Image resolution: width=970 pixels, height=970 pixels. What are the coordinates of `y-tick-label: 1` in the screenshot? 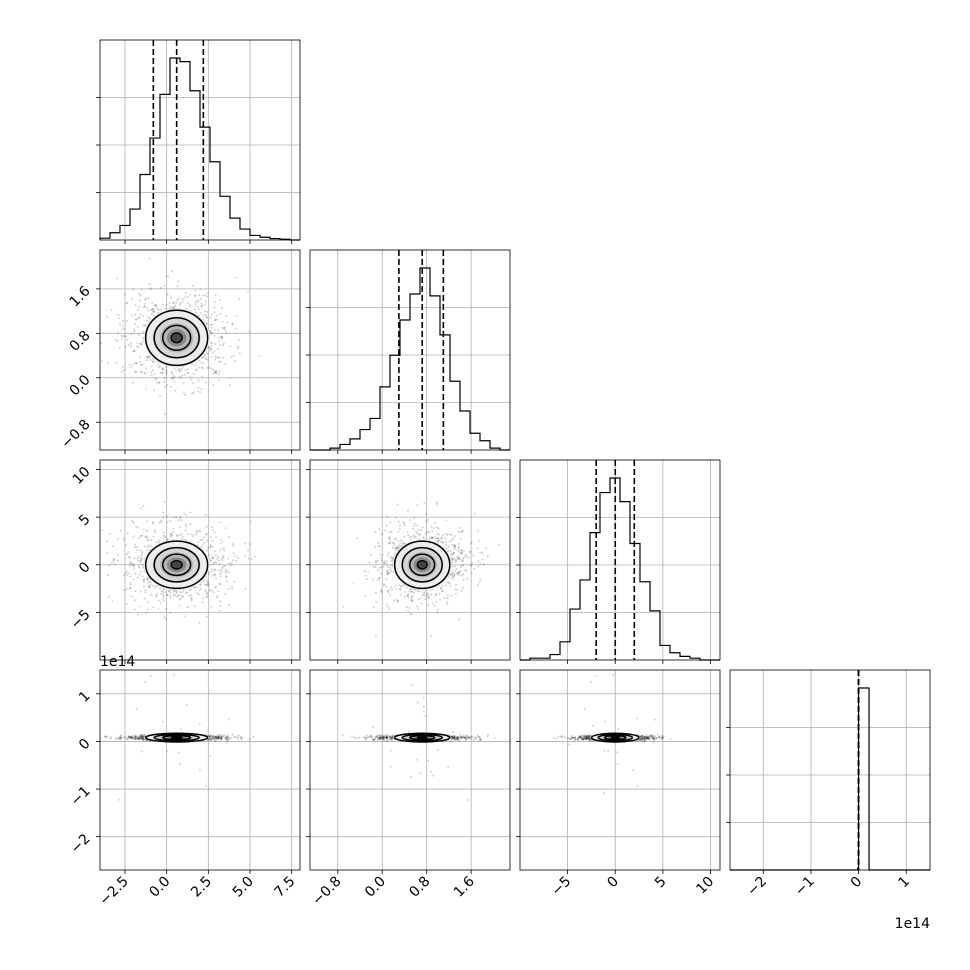 It's located at (85, 697).